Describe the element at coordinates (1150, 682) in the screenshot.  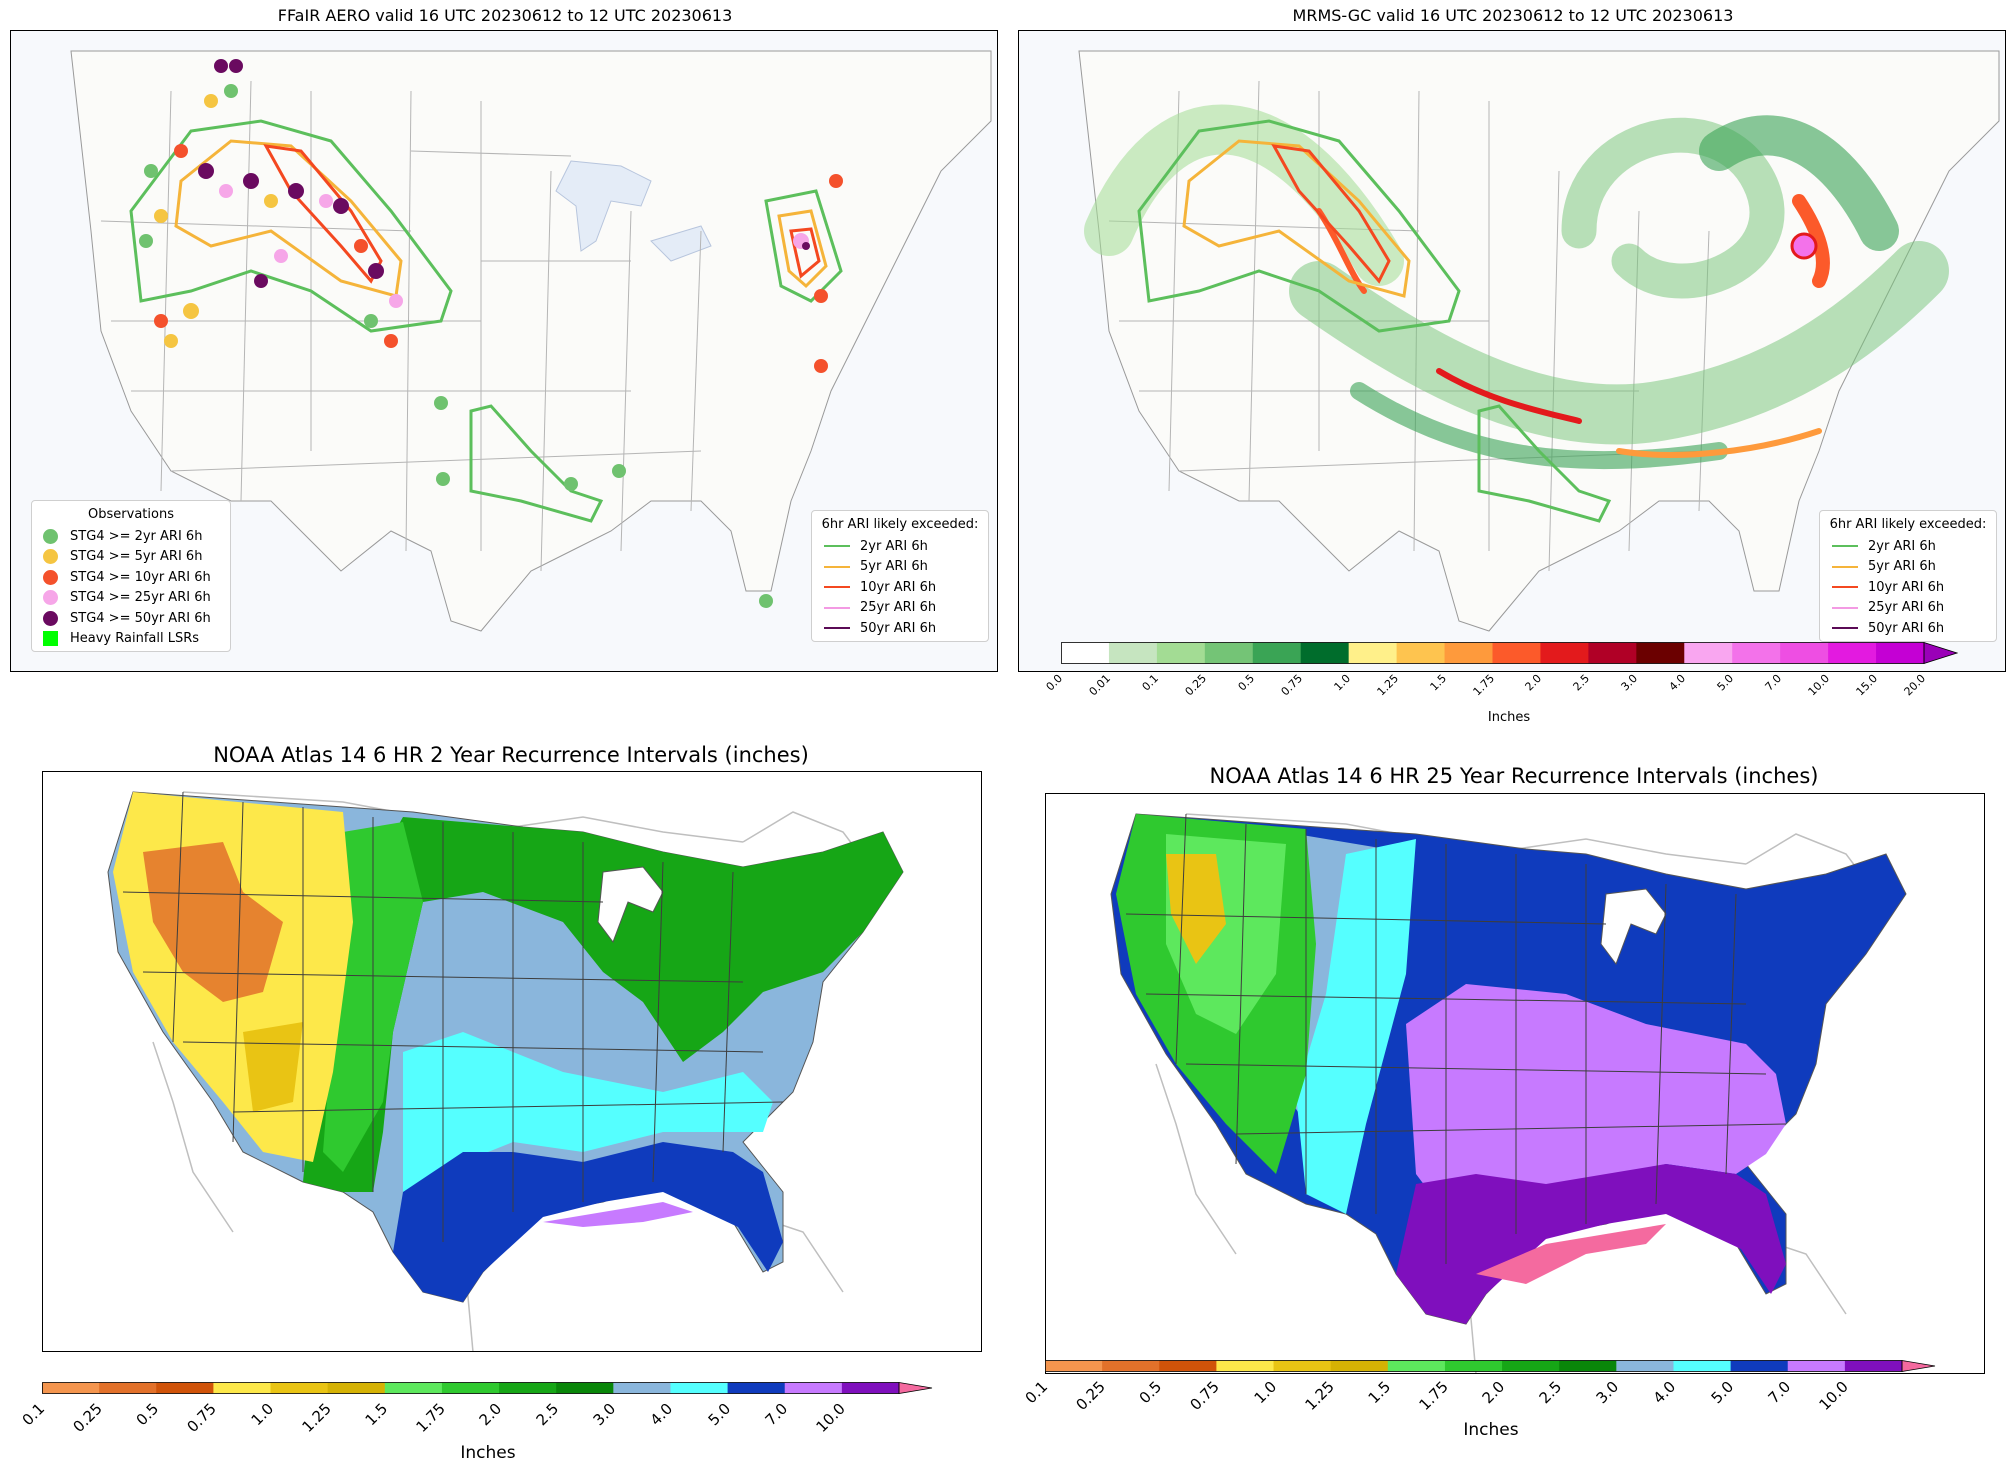
I see `colorbar-tick-label: 0.1` at that location.